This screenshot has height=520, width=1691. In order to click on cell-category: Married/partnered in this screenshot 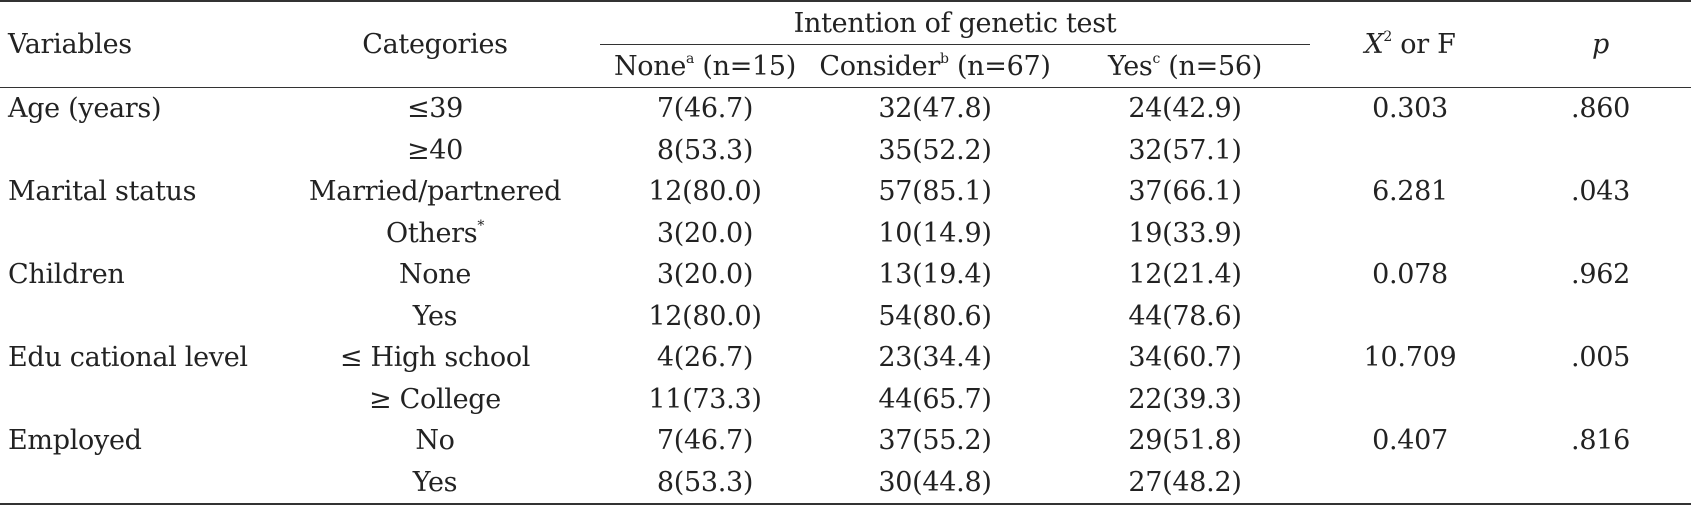, I will do `click(435, 192)`.